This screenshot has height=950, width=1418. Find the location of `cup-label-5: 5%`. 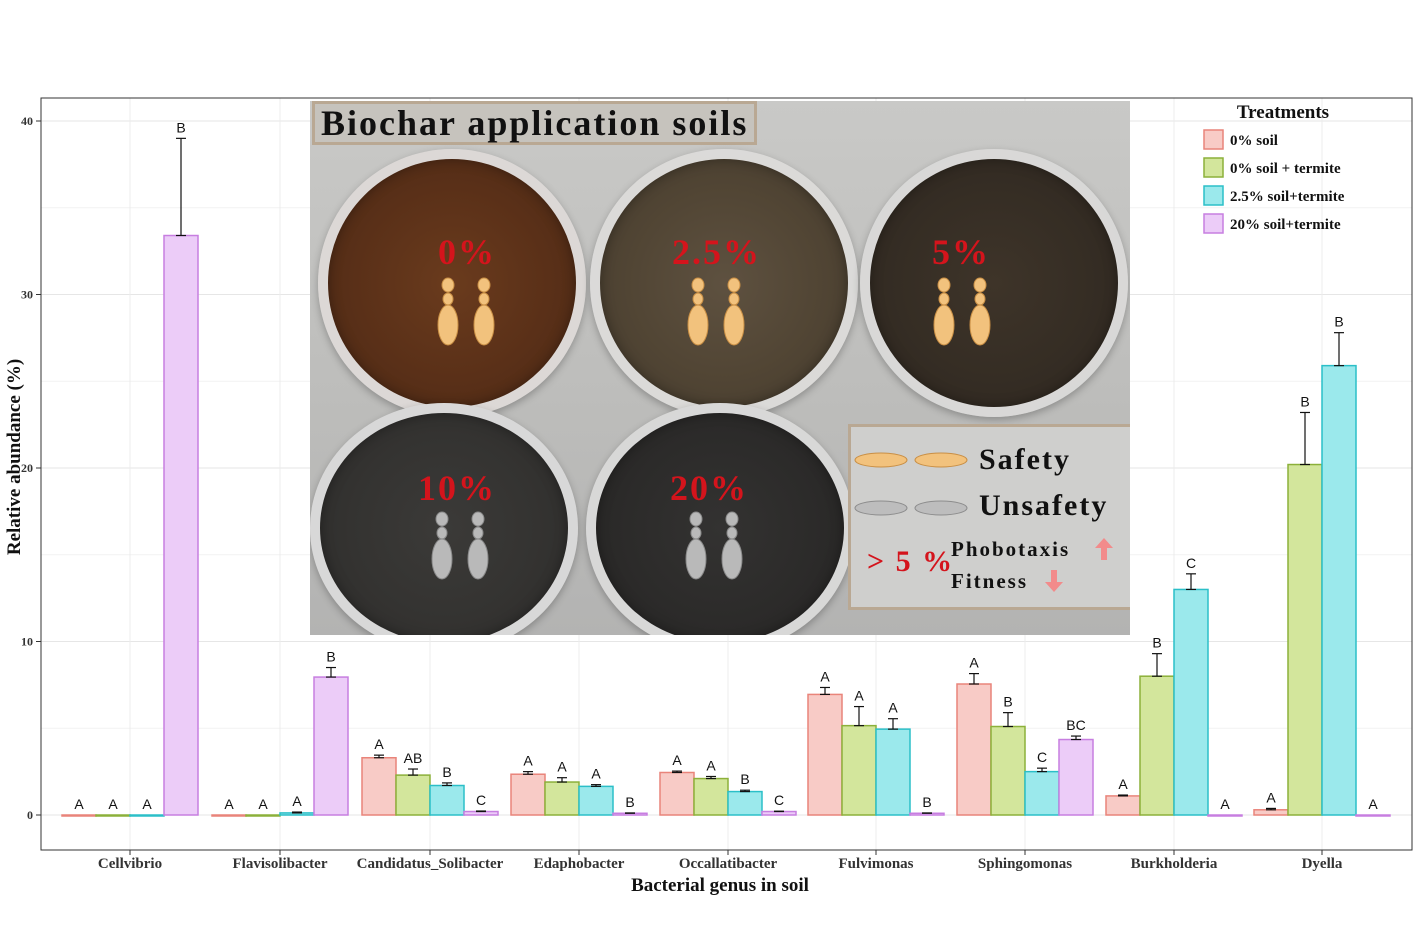

cup-label-5: 5% is located at coordinates (961, 252).